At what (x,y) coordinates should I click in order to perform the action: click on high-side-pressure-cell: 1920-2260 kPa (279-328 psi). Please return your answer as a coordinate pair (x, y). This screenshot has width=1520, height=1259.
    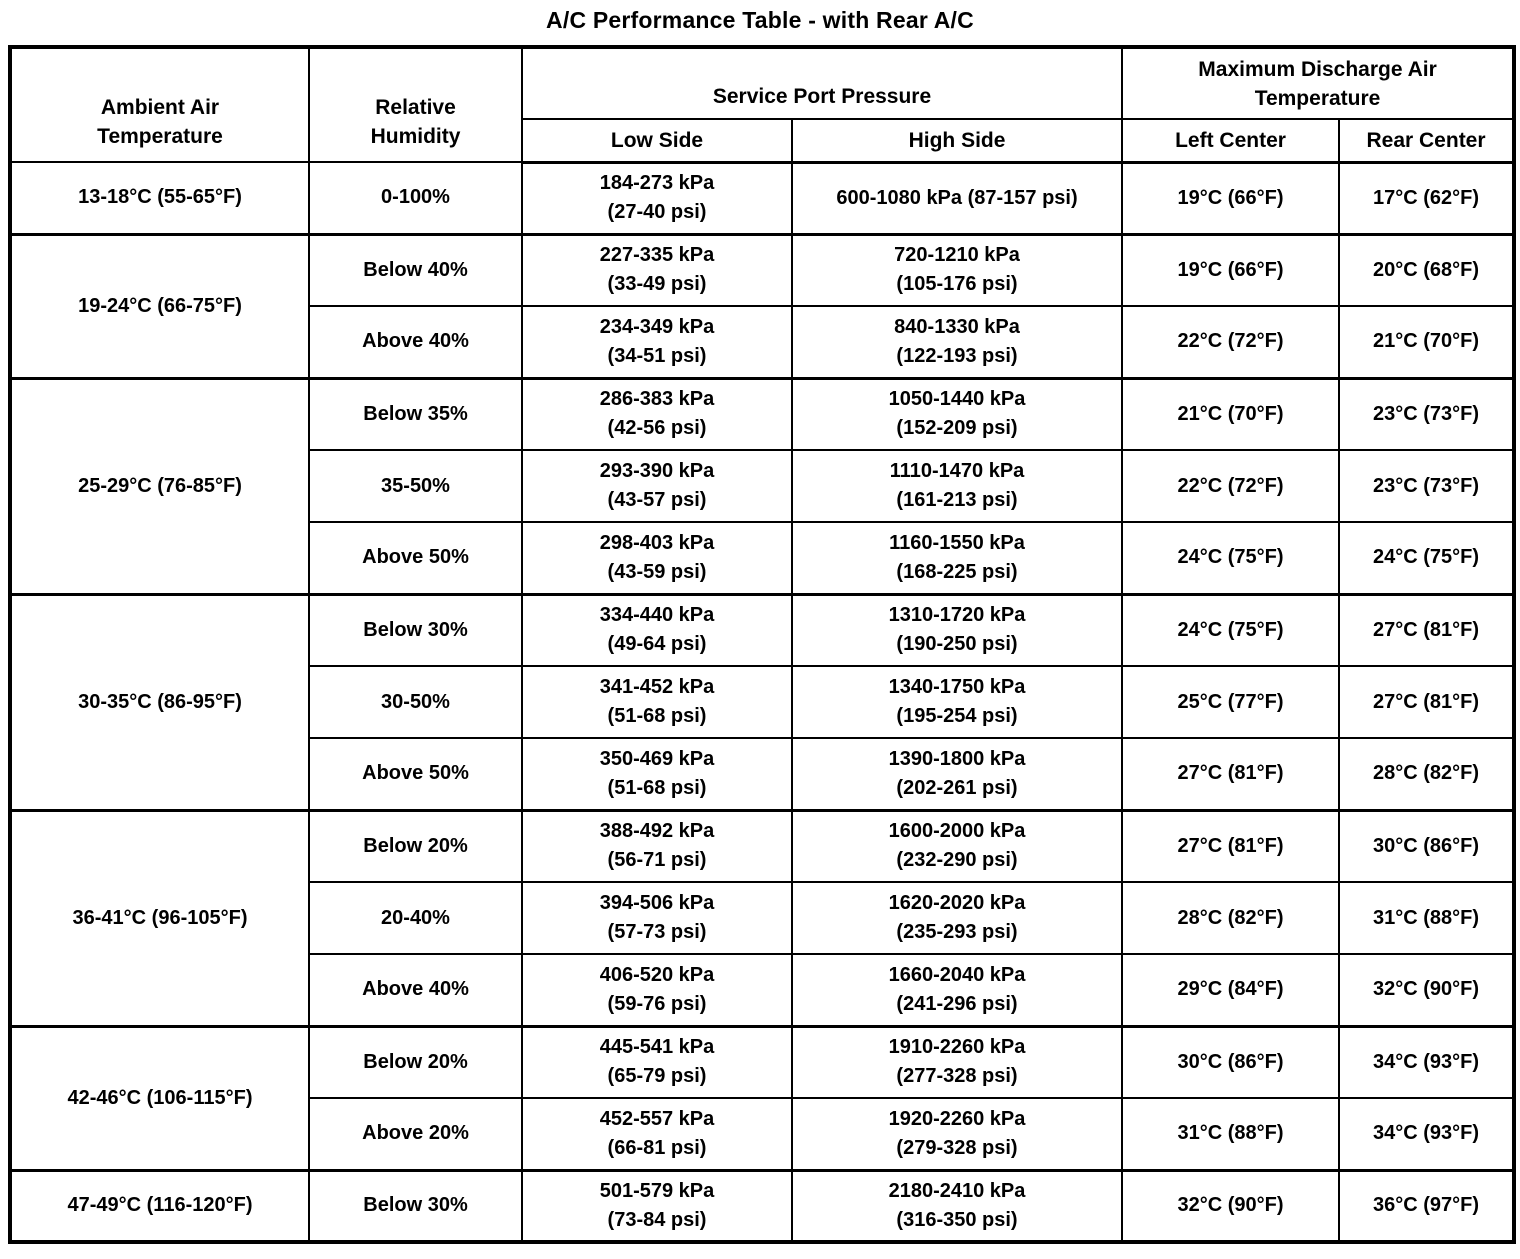
    Looking at the image, I should click on (957, 1134).